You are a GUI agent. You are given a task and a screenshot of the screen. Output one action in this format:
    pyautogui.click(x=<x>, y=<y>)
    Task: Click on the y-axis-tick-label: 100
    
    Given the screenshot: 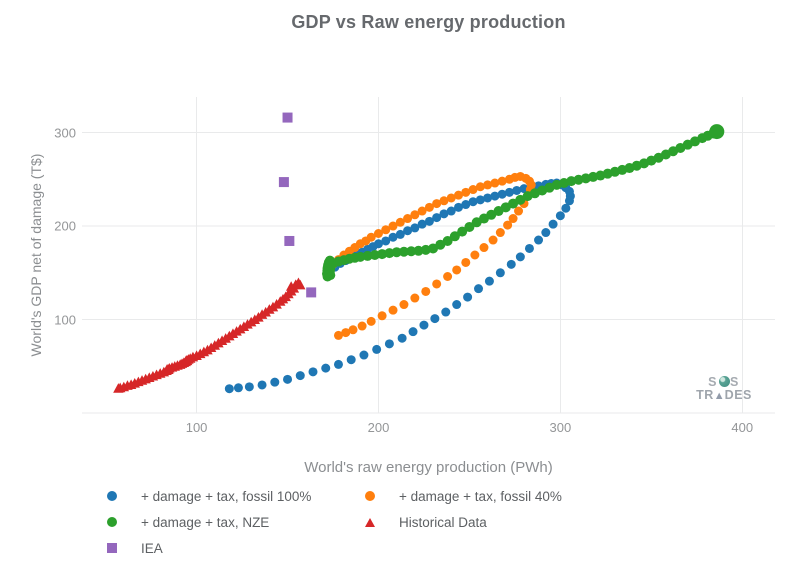 What is the action you would take?
    pyautogui.click(x=65, y=319)
    